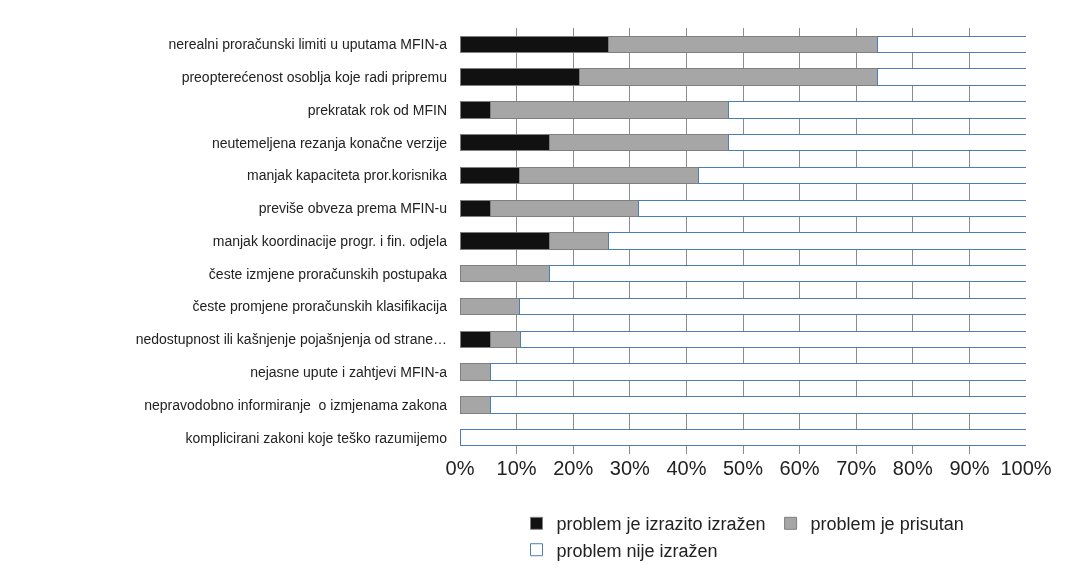 This screenshot has height=580, width=1071. Describe the element at coordinates (329, 142) in the screenshot. I see `y-tick-label: neutemeljena rezanja konačne verzije` at that location.